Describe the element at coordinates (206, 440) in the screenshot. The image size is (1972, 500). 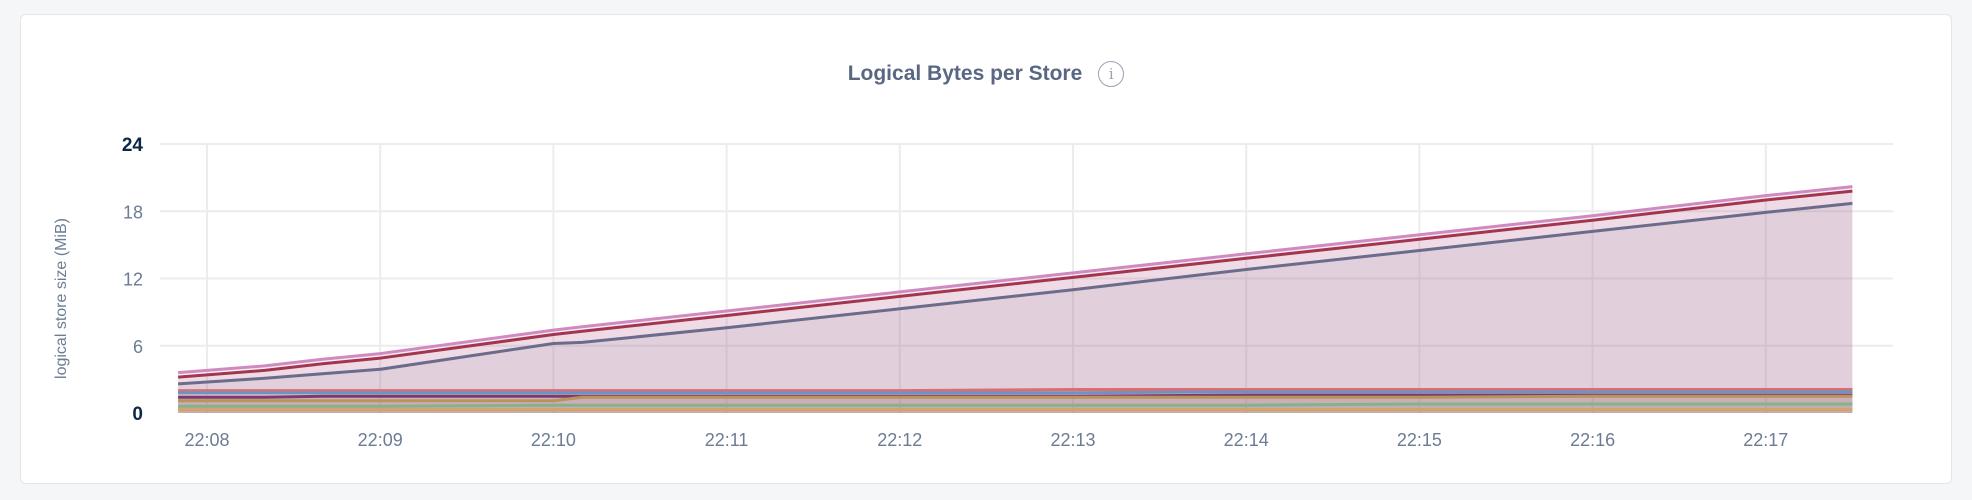
I see `x-tick-label: 22:08` at that location.